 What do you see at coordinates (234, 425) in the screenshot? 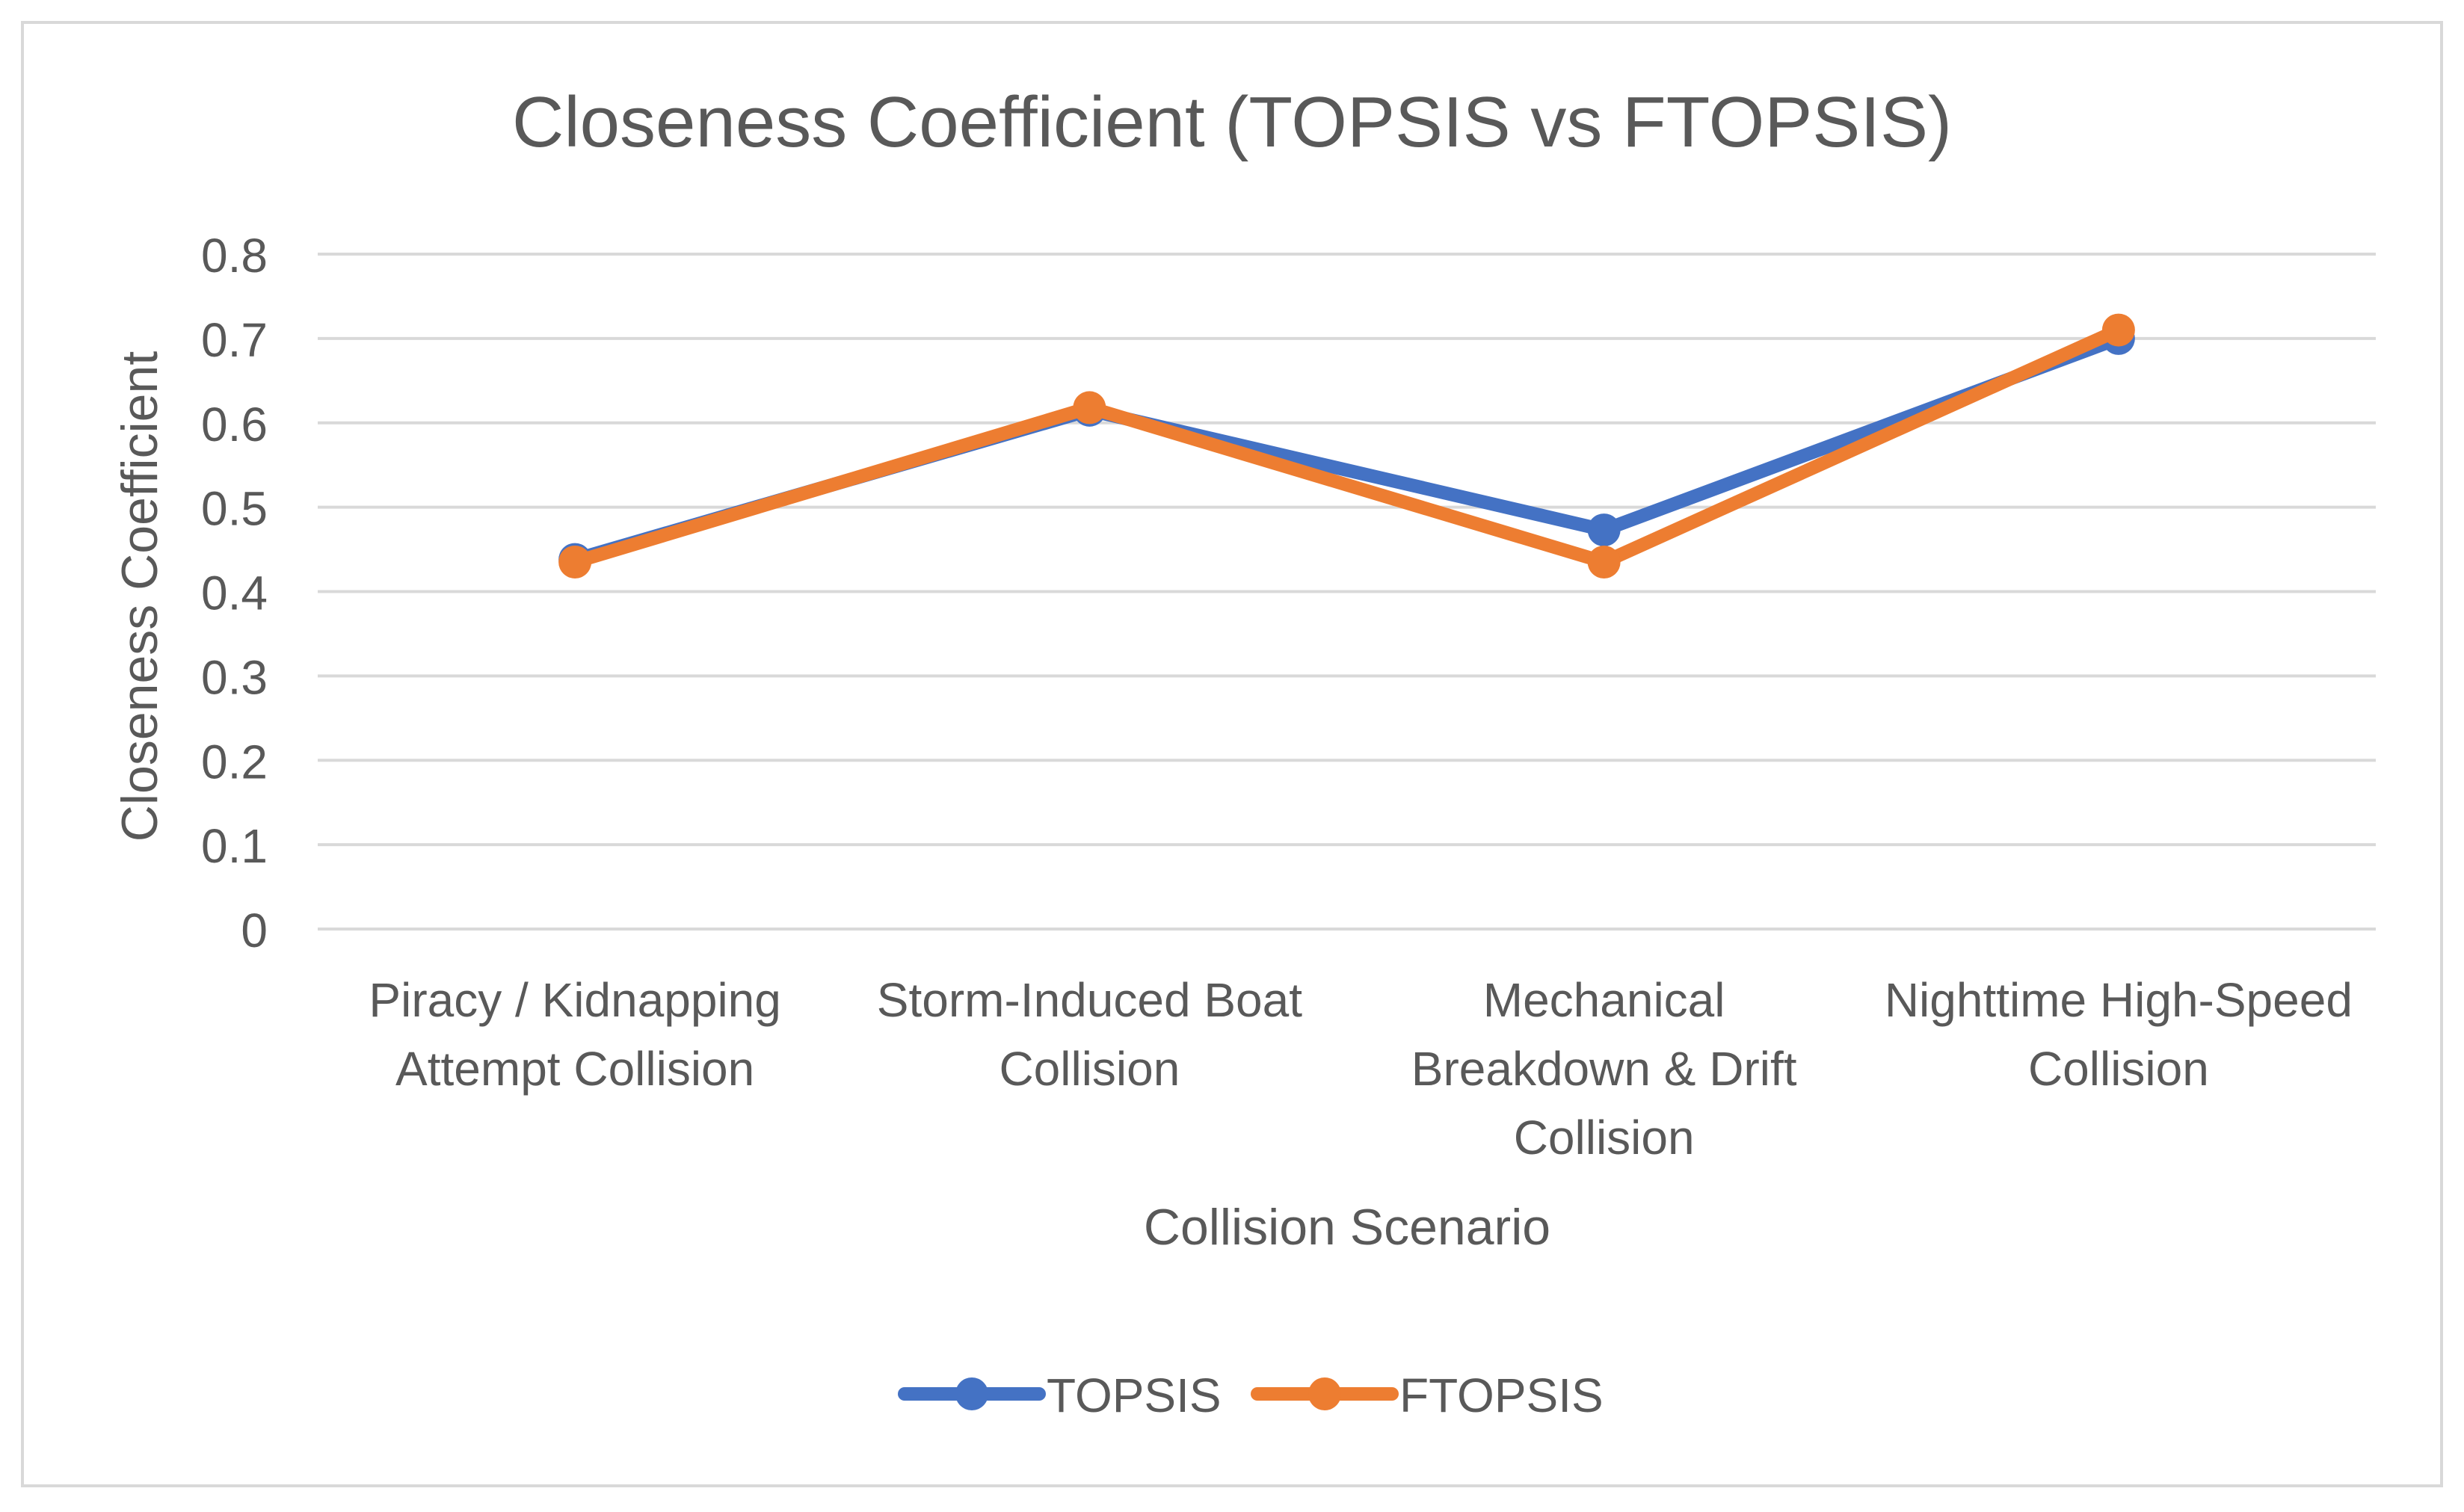
I see `y-tick-label: 0.6` at bounding box center [234, 425].